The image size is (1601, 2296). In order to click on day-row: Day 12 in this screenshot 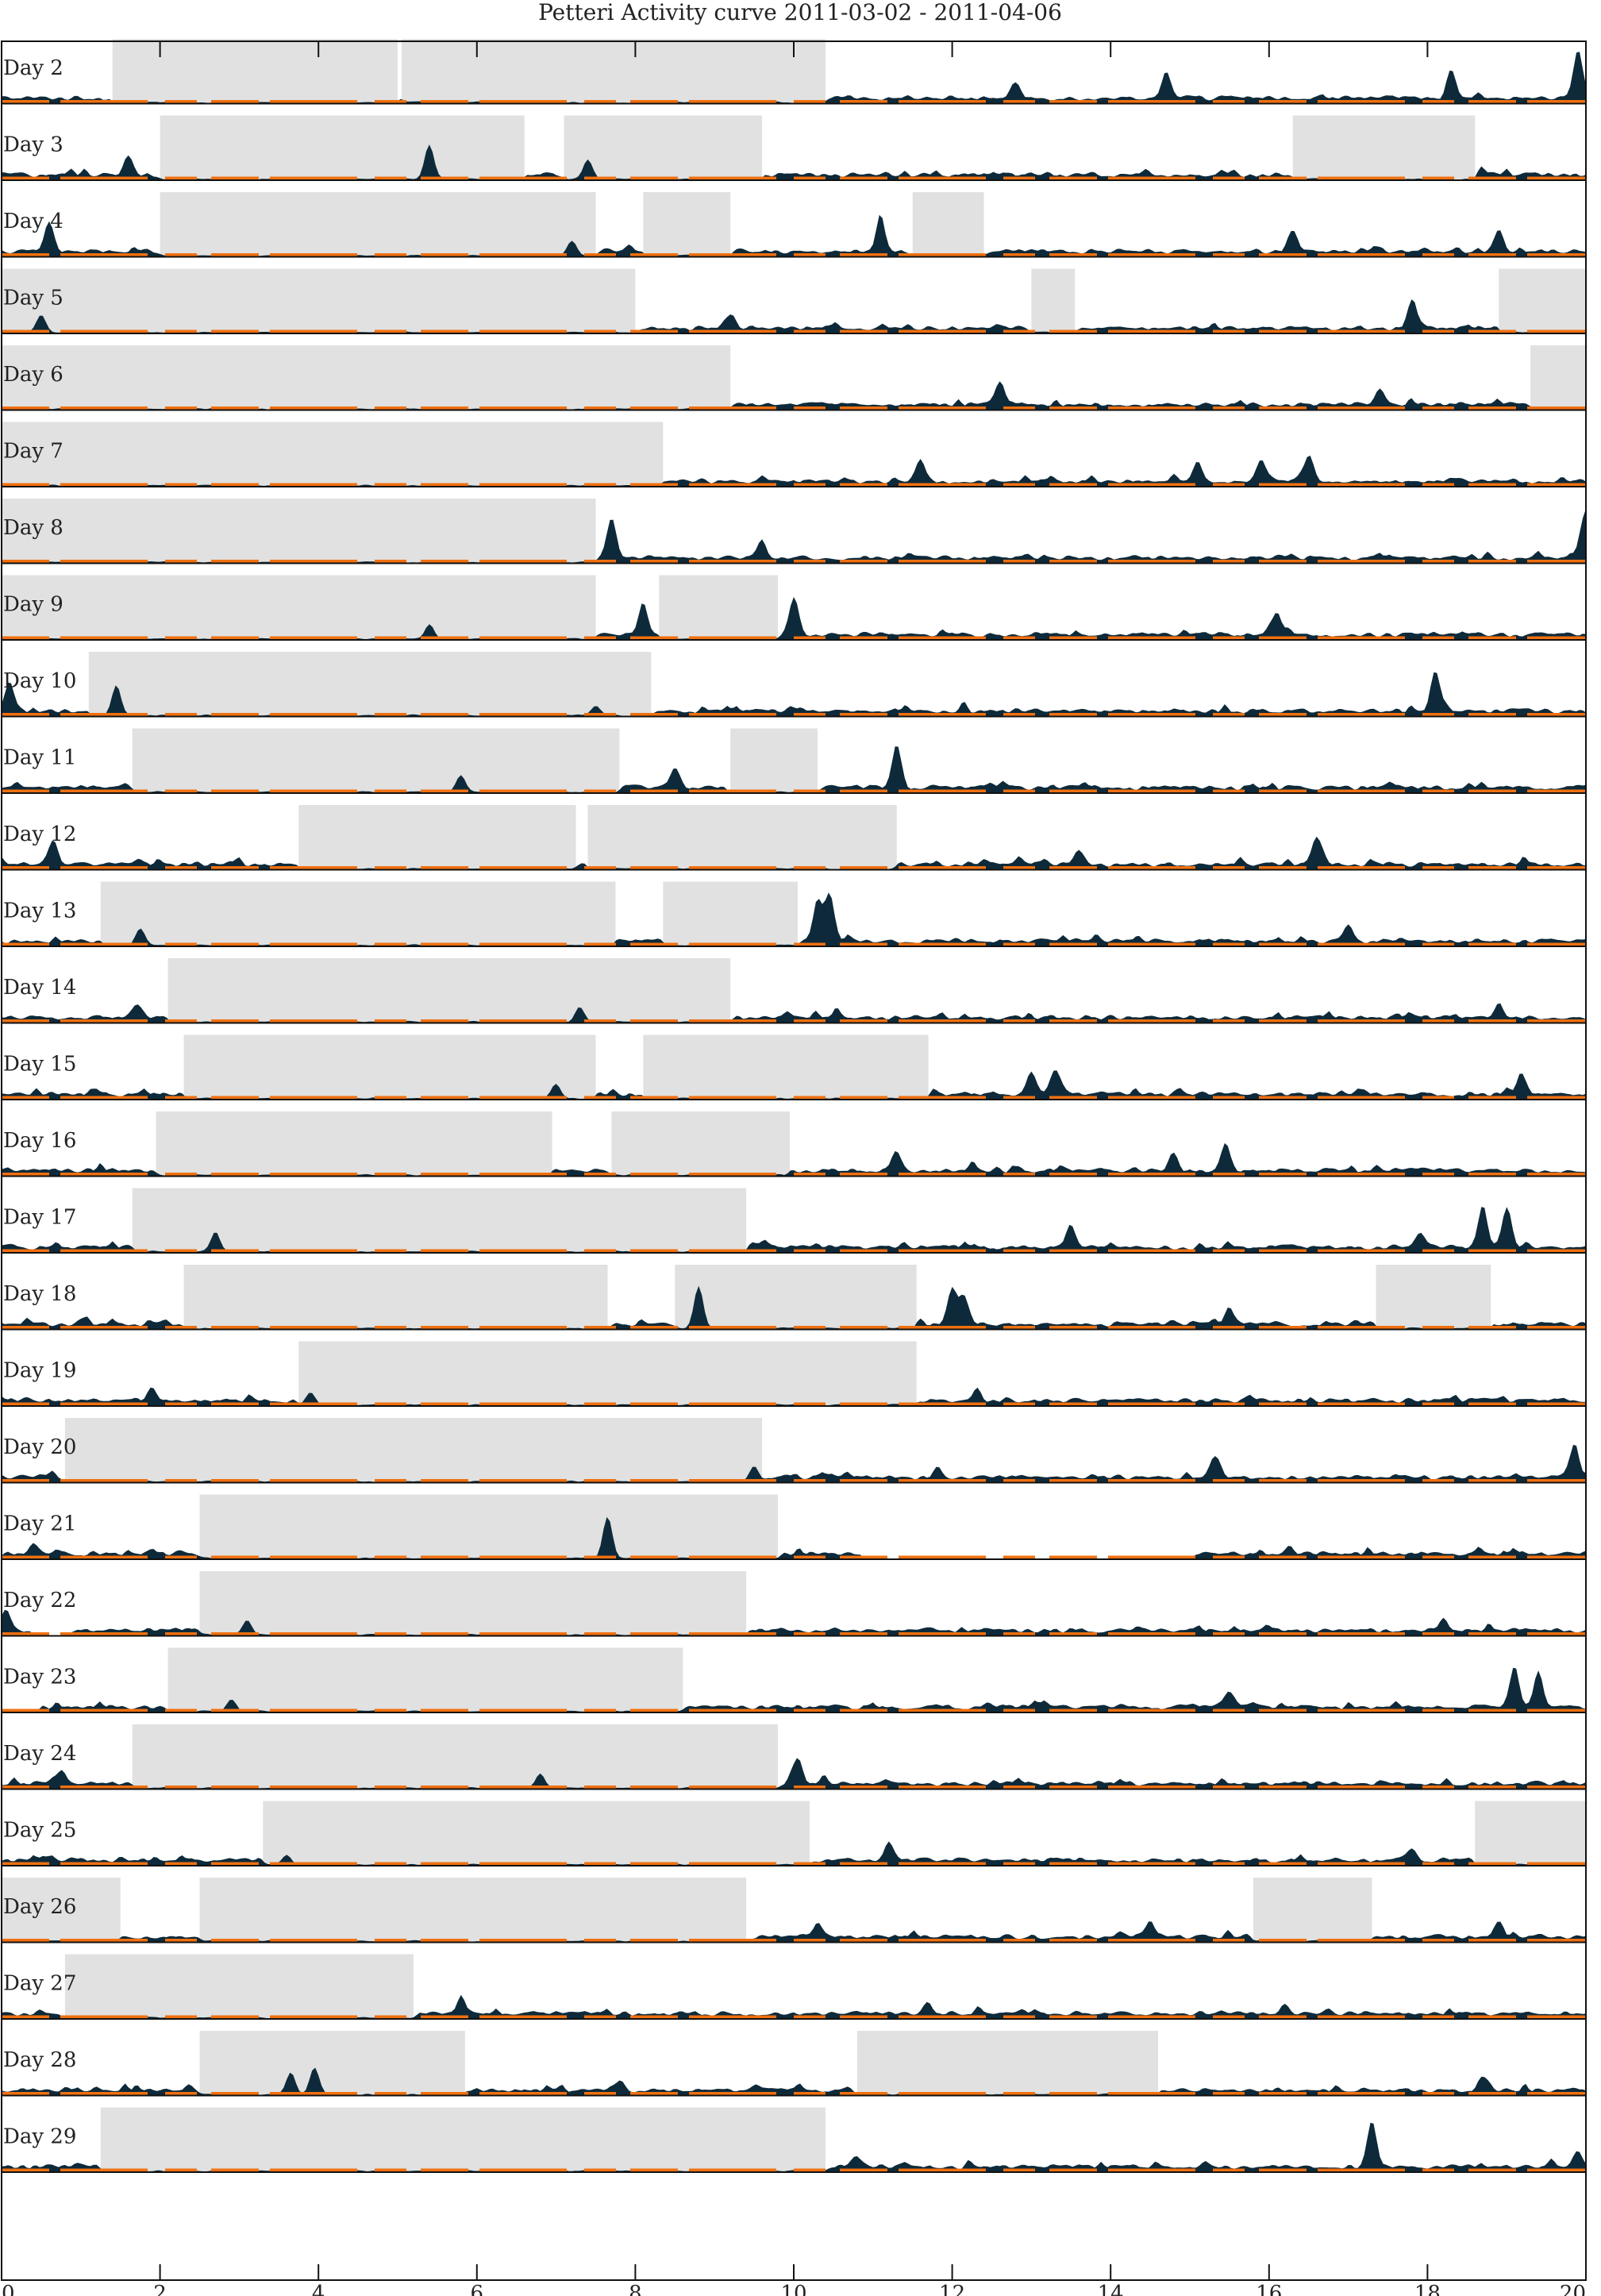, I will do `click(794, 838)`.